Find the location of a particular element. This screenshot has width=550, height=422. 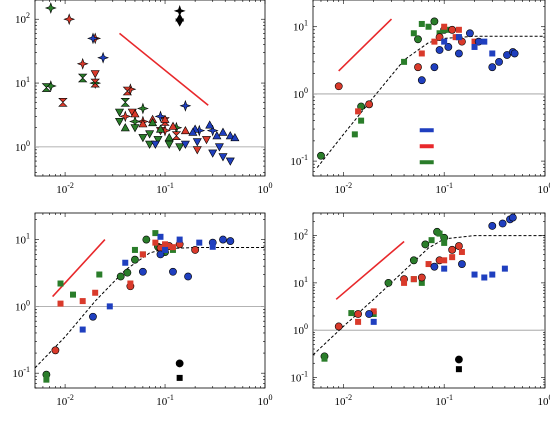

y-tick-label: 10² is located at coordinates (22, 18).